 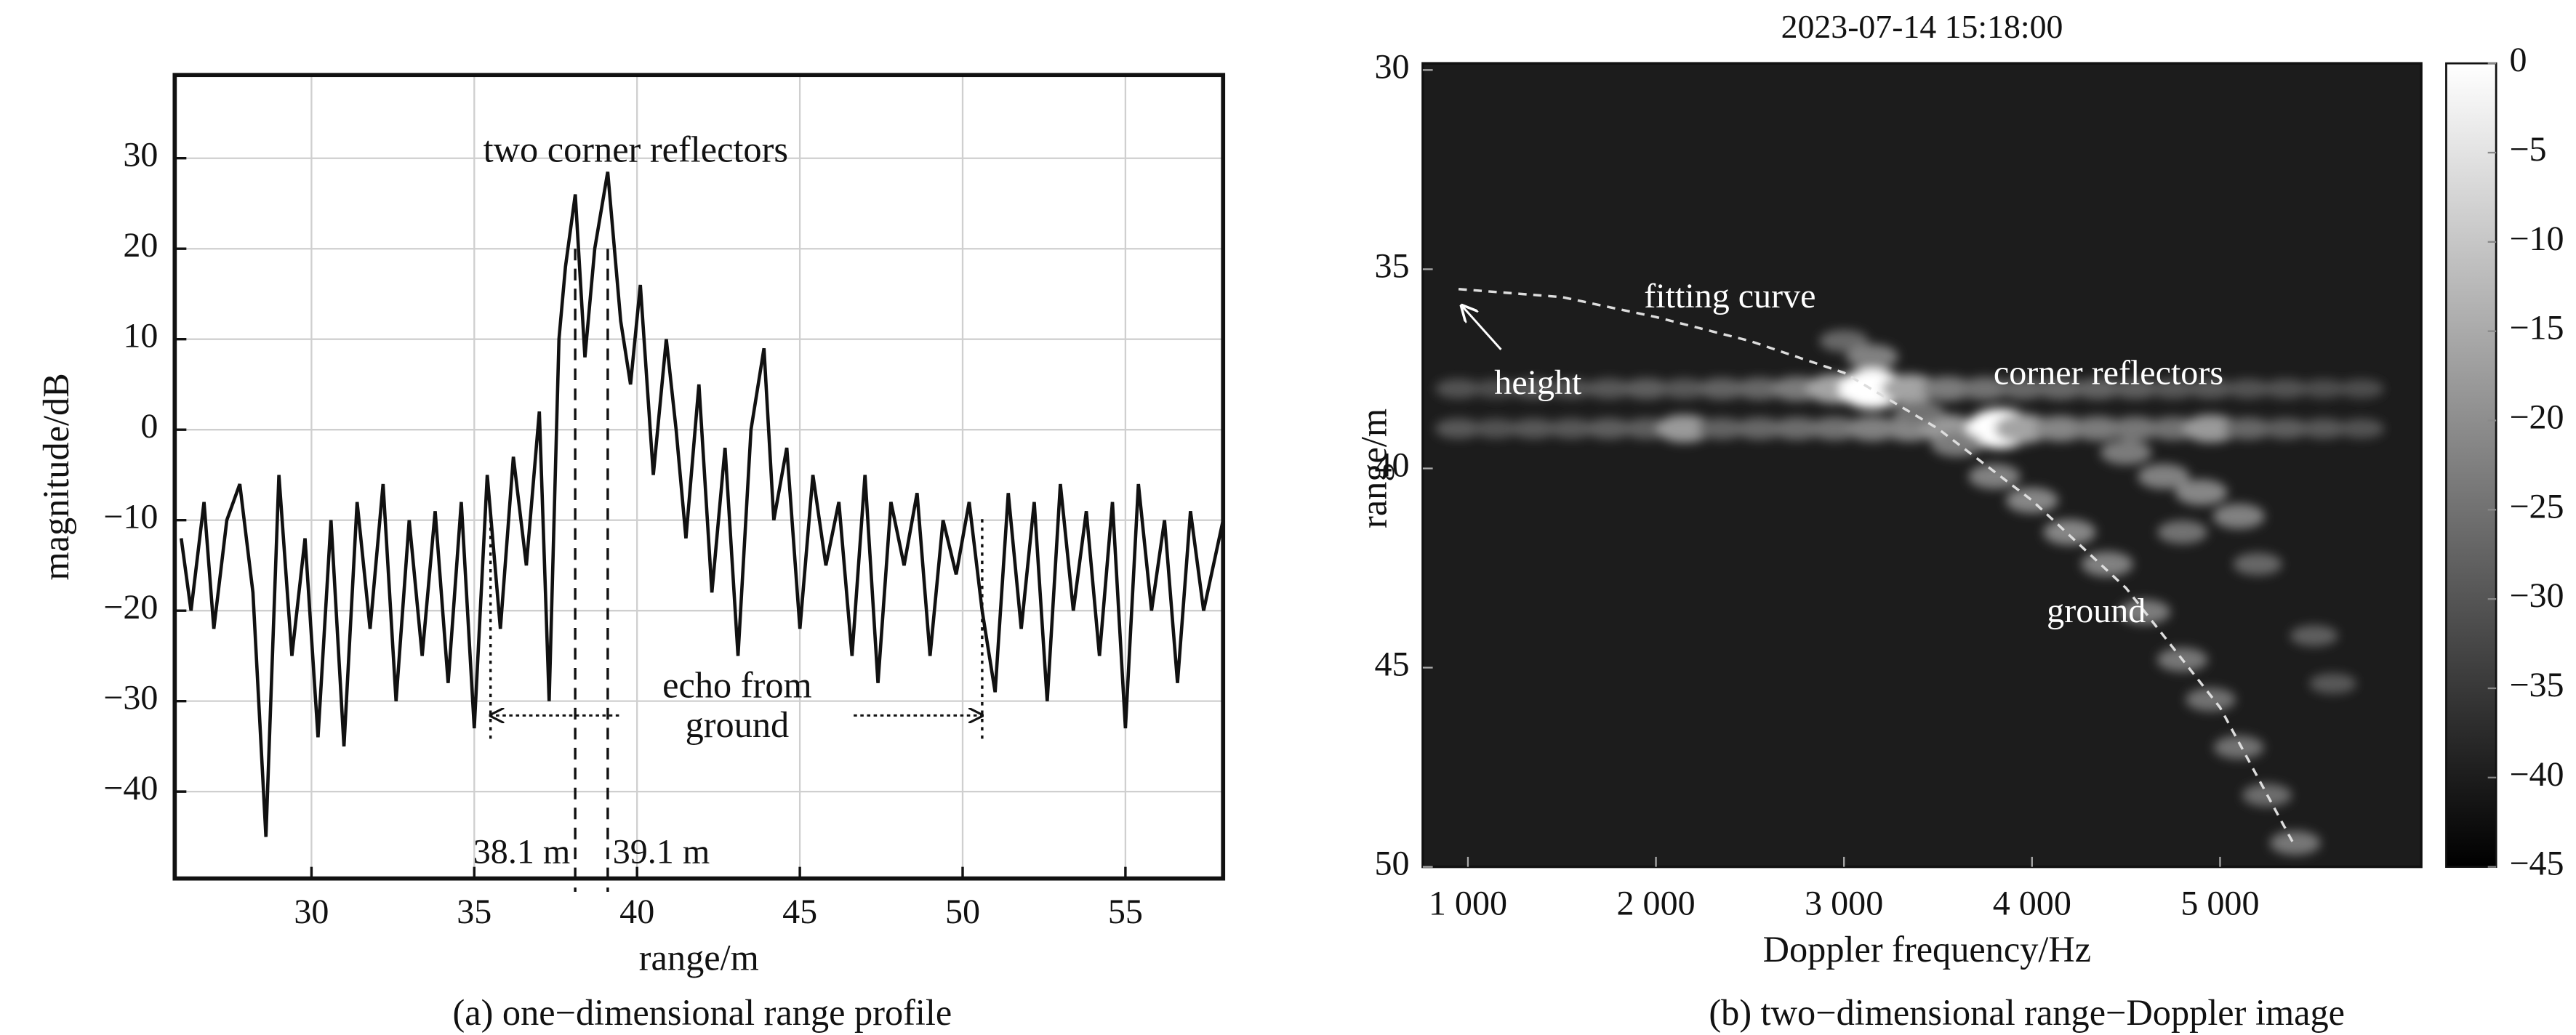 What do you see at coordinates (130, 607) in the screenshot?
I see `y-tick-label: −20` at bounding box center [130, 607].